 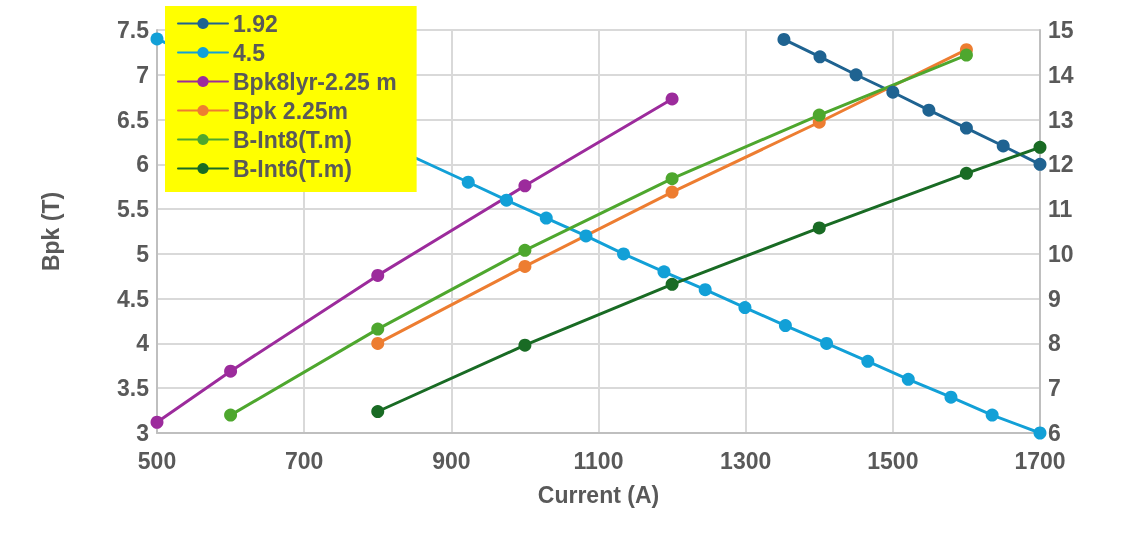 I want to click on y2-tick-label: 12, so click(x=1061, y=164).